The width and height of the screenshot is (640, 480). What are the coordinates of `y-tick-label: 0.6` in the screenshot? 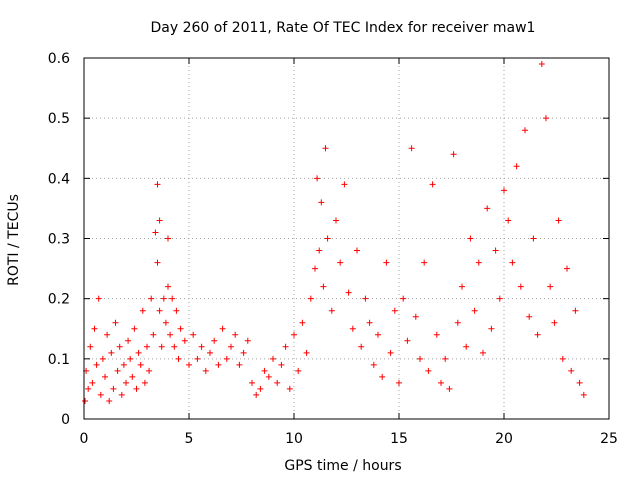 It's located at (59, 59).